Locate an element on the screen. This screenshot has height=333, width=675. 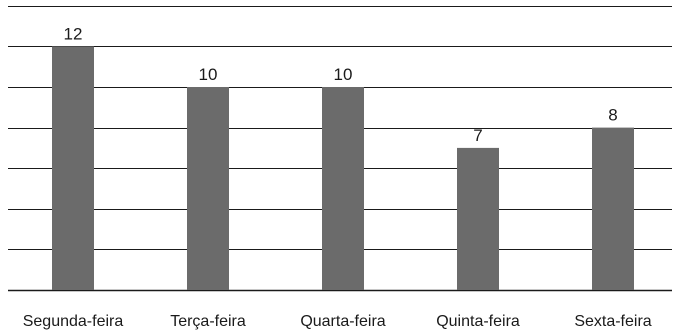
data-label-5: 8 is located at coordinates (612, 115).